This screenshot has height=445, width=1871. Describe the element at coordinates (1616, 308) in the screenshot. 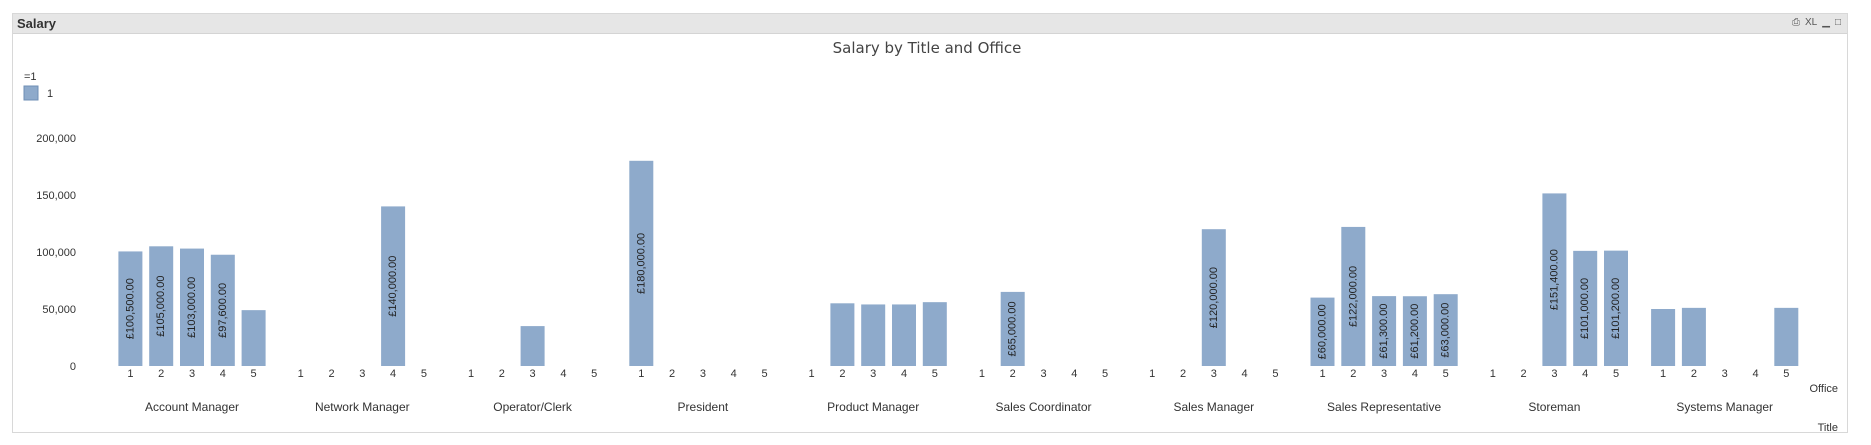

I see `data-label: £101,200.00` at that location.